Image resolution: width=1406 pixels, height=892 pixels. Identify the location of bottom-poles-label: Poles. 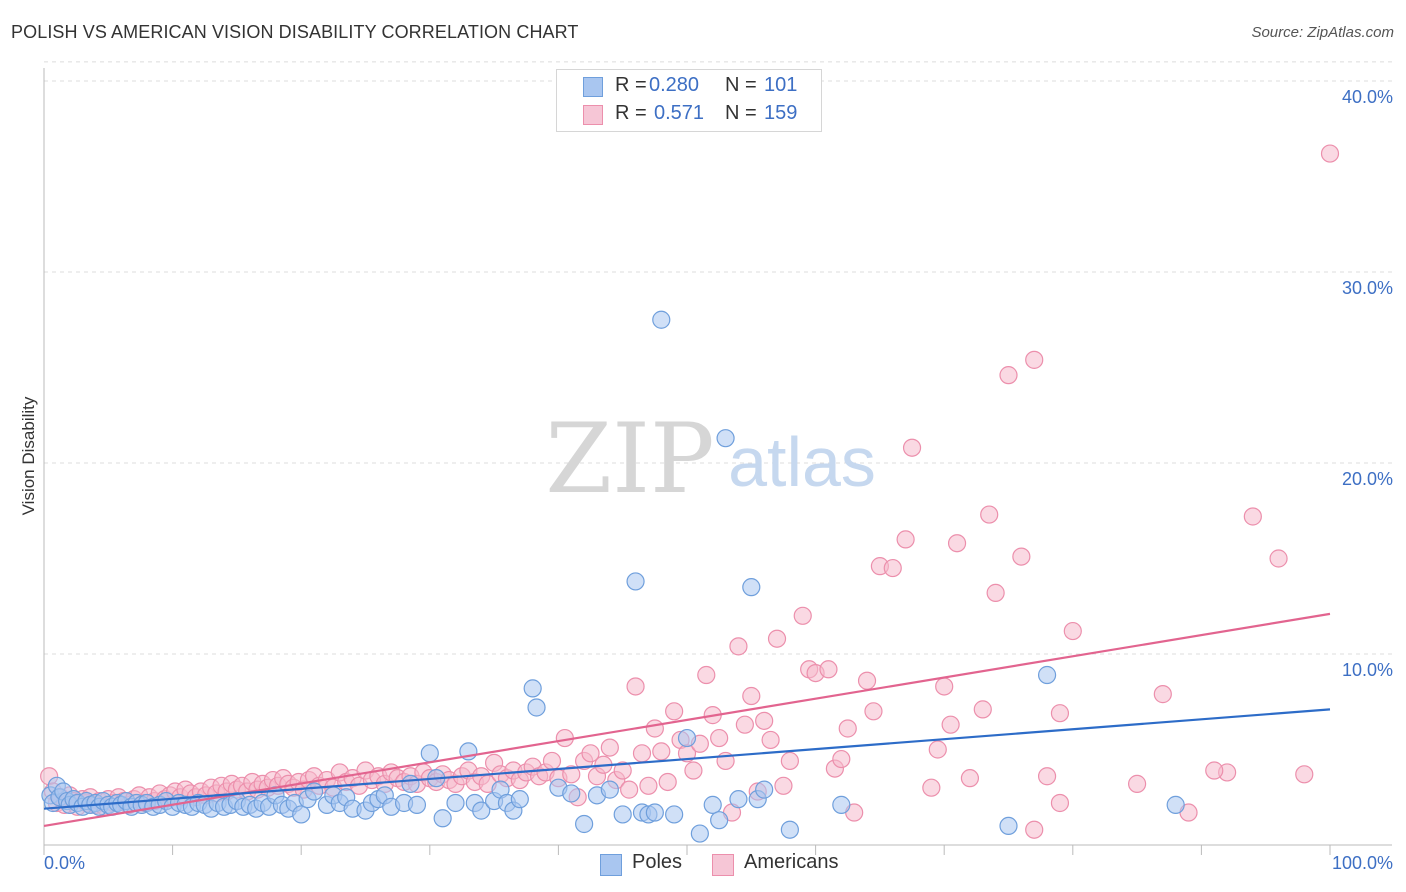
(657, 862).